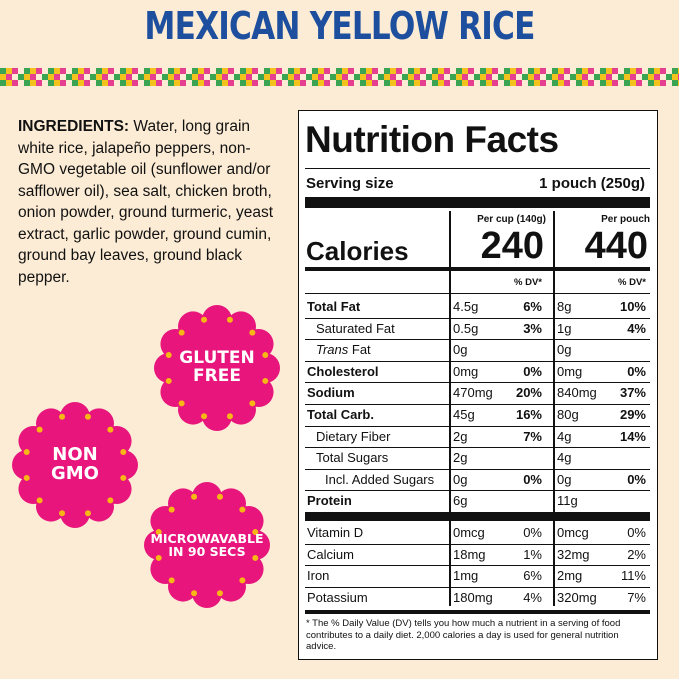 This screenshot has width=679, height=679. What do you see at coordinates (473, 597) in the screenshot?
I see `amount: 180mg` at bounding box center [473, 597].